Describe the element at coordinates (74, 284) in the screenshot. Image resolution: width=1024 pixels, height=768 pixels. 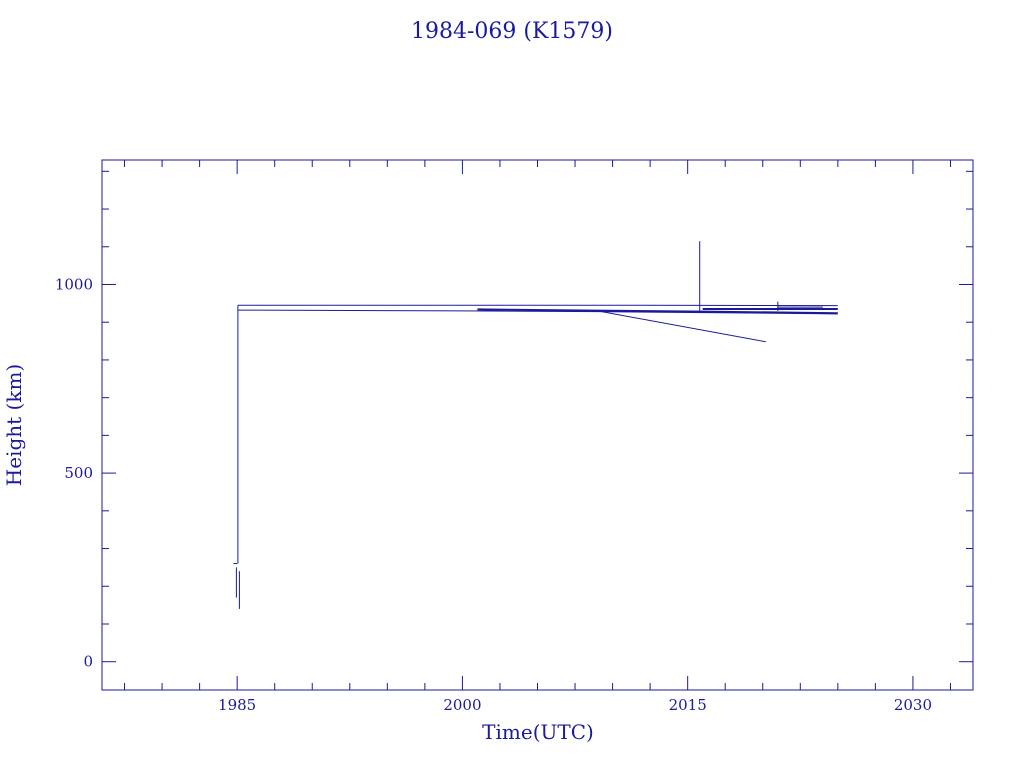
I see `y-tick-label: 1000` at that location.